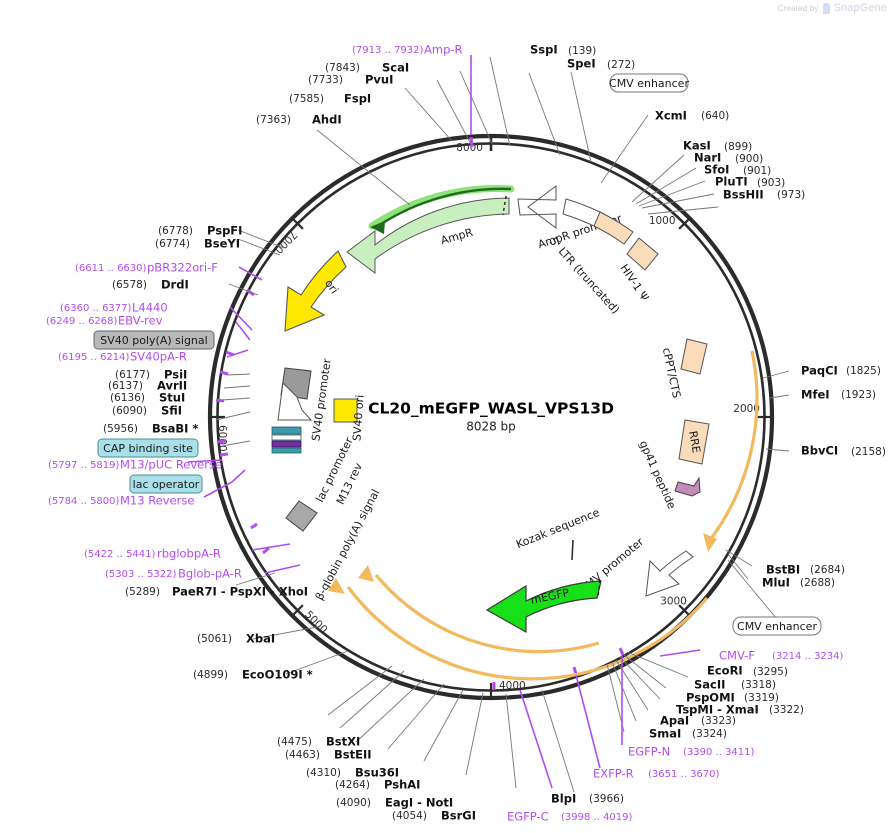  Describe the element at coordinates (353, 755) in the screenshot. I see `site-name: BstEII` at that location.